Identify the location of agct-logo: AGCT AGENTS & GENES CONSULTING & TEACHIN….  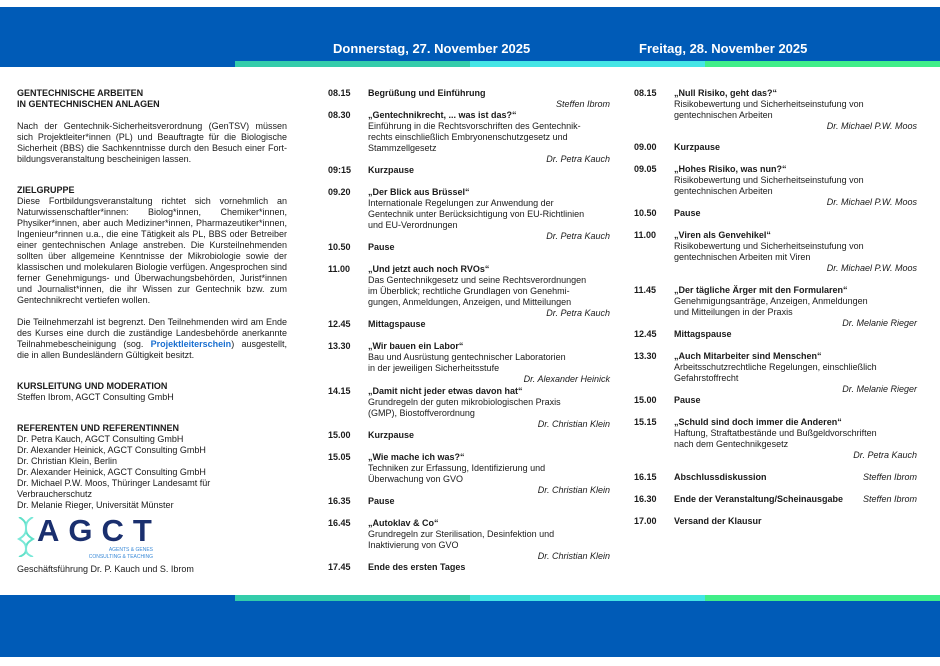
(152, 537).